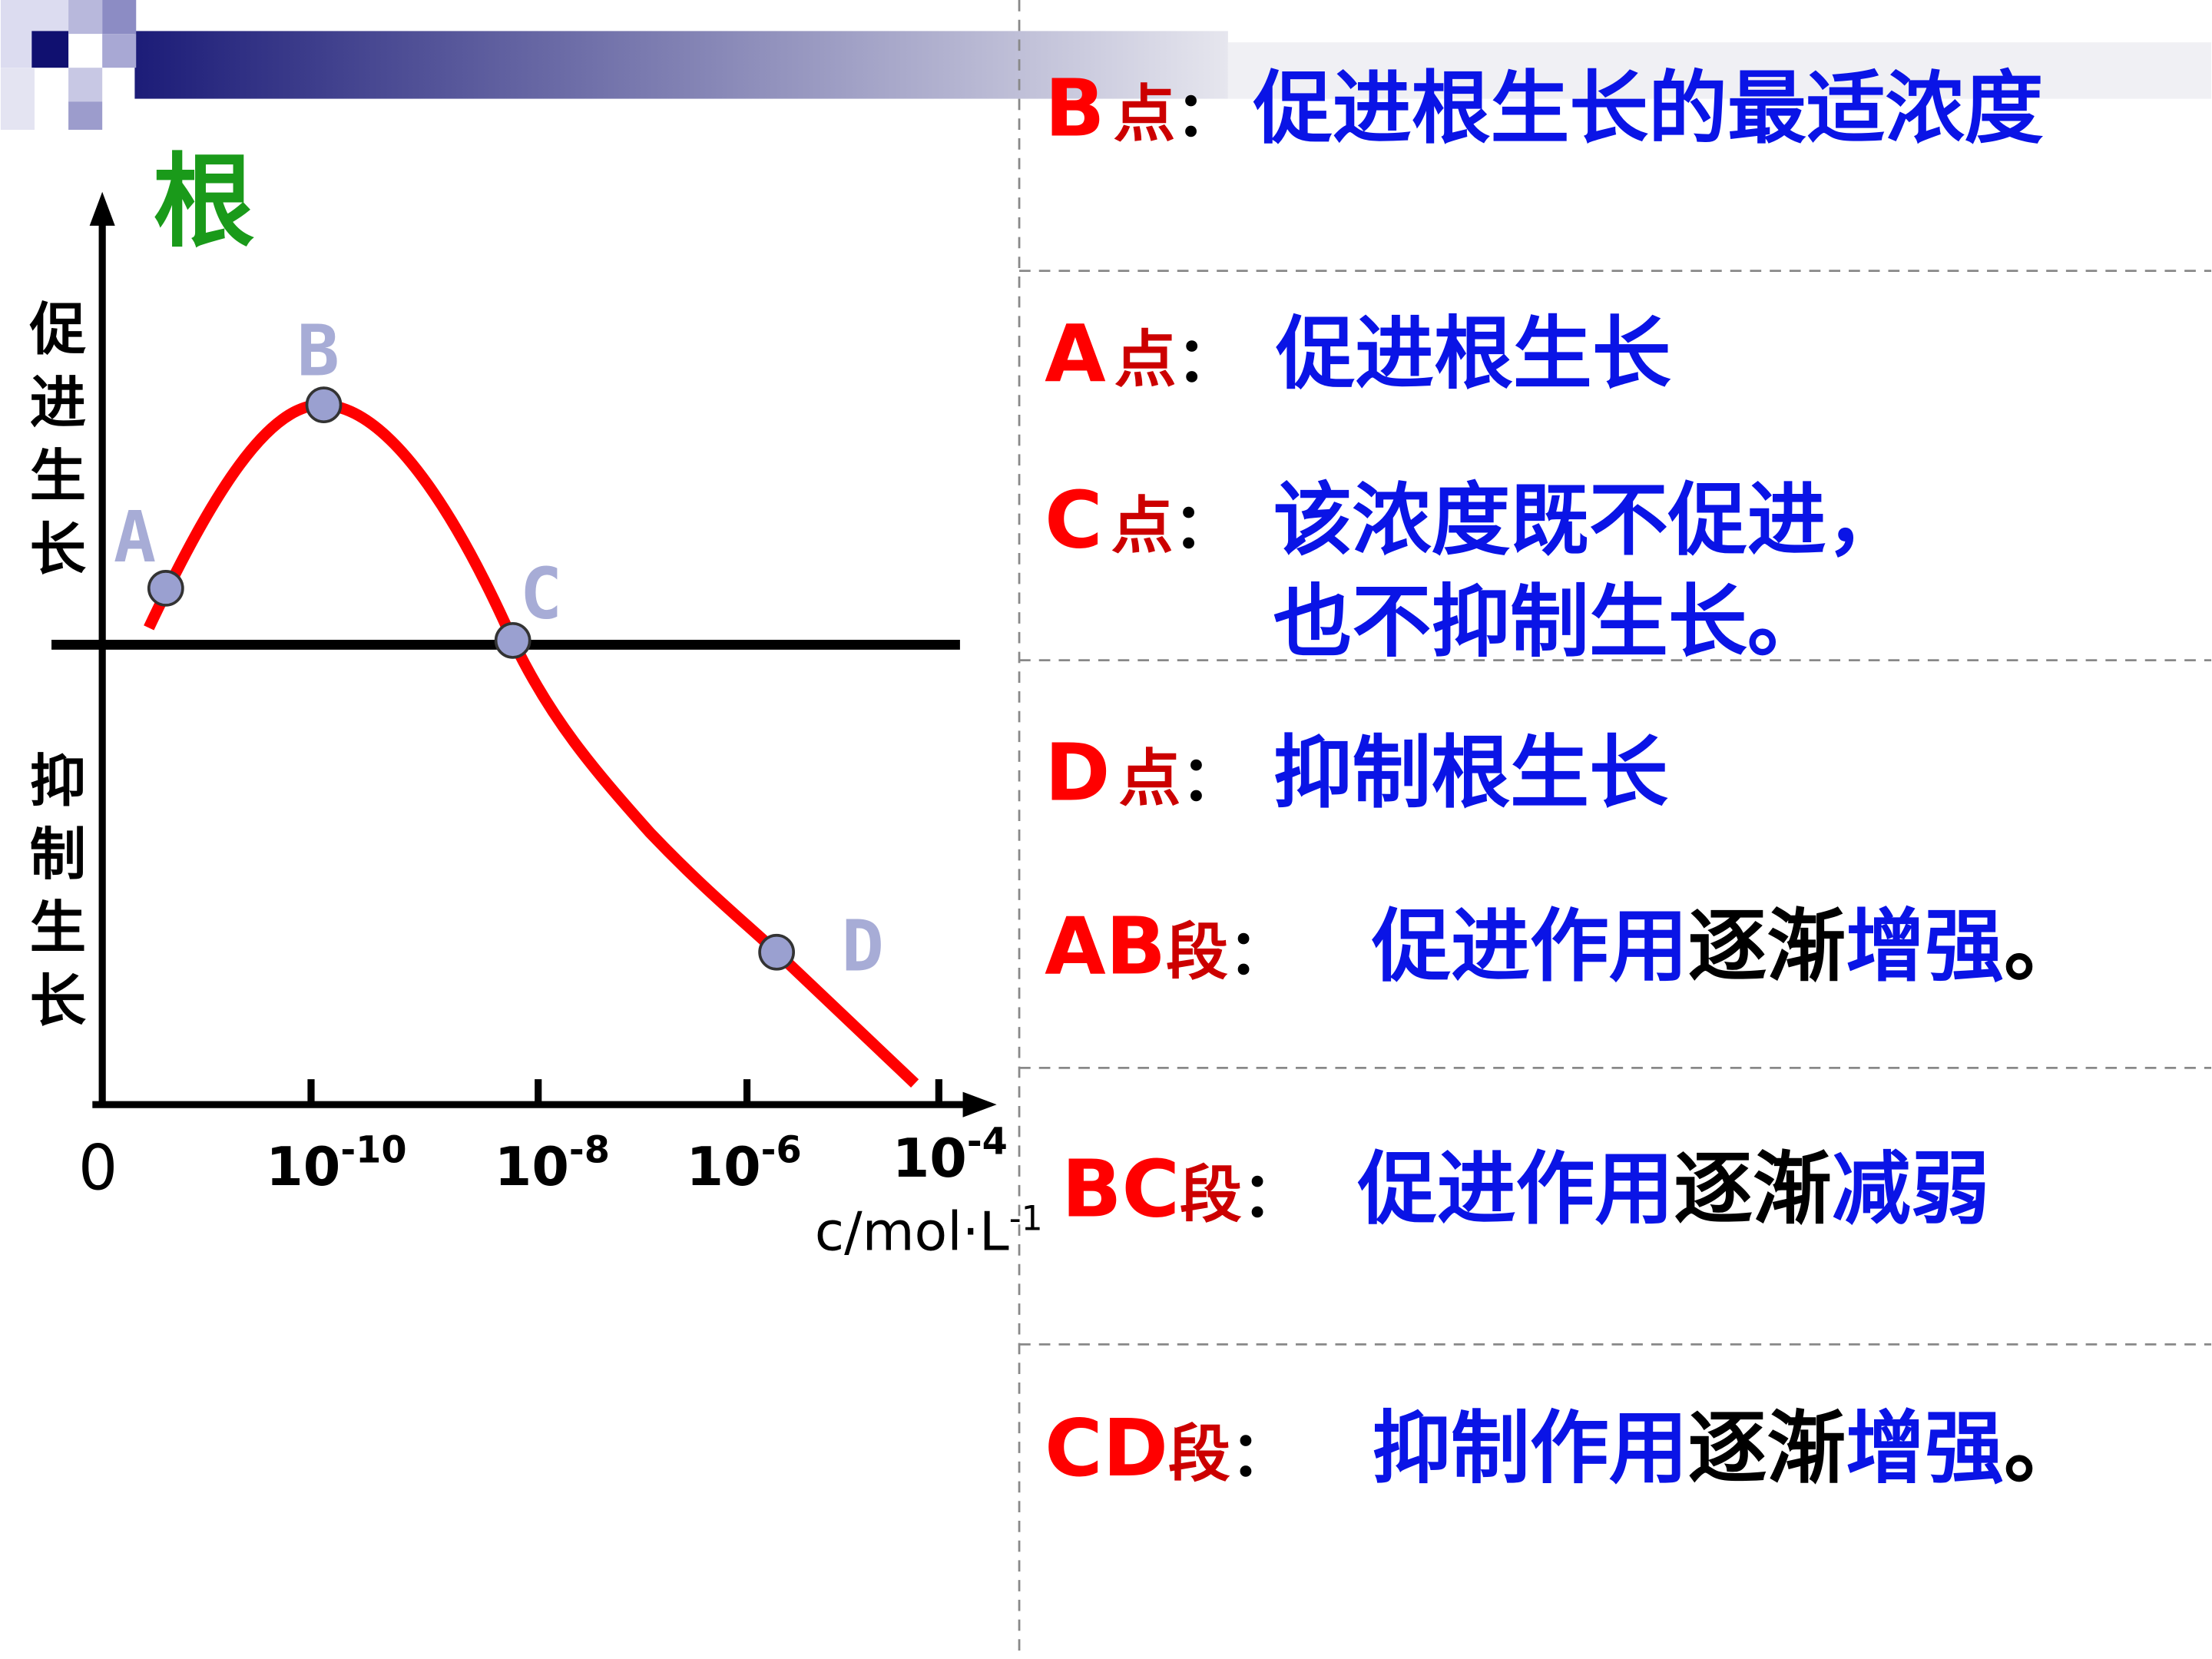  Describe the element at coordinates (135, 537) in the screenshot. I see `point-label: A` at that location.